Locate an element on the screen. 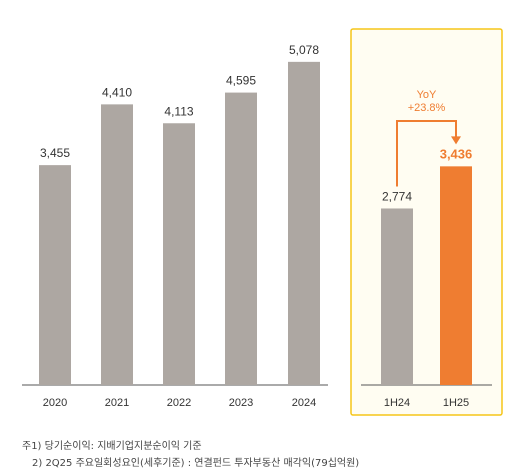  yoy-arrow-line is located at coordinates (426, 153).